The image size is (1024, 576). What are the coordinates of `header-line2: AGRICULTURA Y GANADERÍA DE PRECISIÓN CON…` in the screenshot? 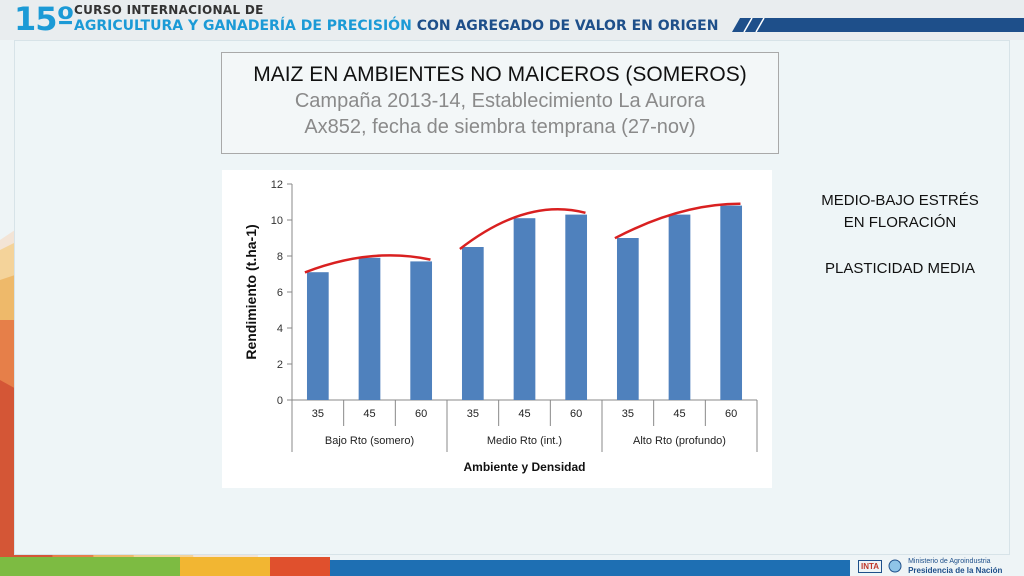 It's located at (396, 26).